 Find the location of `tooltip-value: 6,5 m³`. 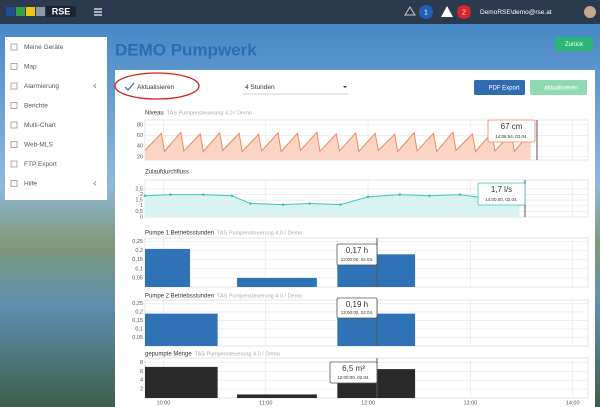

tooltip-value: 6,5 m³ is located at coordinates (353, 368).